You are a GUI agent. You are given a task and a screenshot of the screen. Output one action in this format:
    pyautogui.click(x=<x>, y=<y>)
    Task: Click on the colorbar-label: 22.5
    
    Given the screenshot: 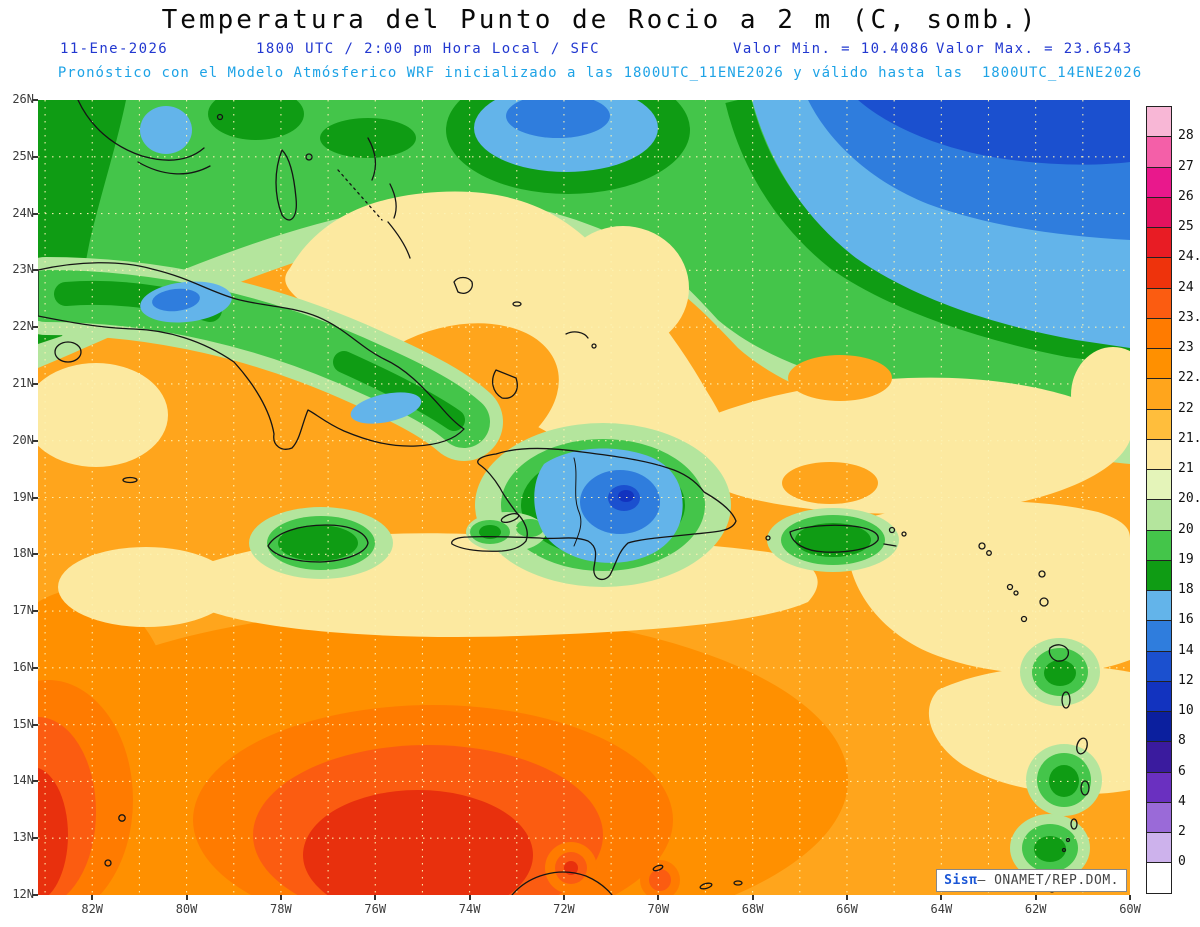 What is the action you would take?
    pyautogui.click(x=1189, y=378)
    